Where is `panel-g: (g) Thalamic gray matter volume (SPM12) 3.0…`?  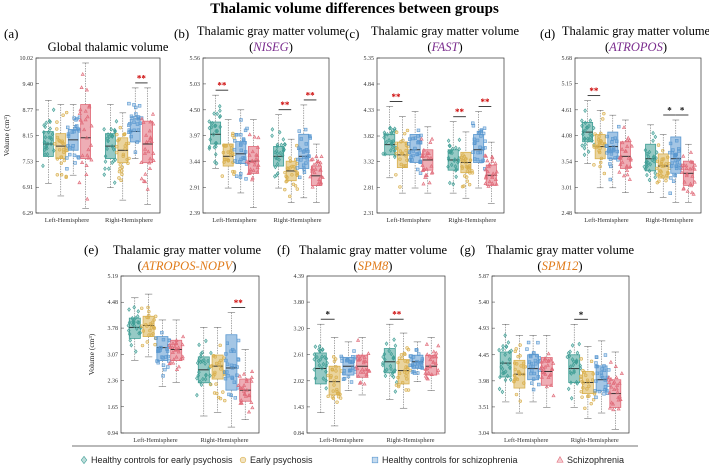
panel-g: (g) Thalamic gray matter volume (SPM12) 3.0… is located at coordinates (547, 343).